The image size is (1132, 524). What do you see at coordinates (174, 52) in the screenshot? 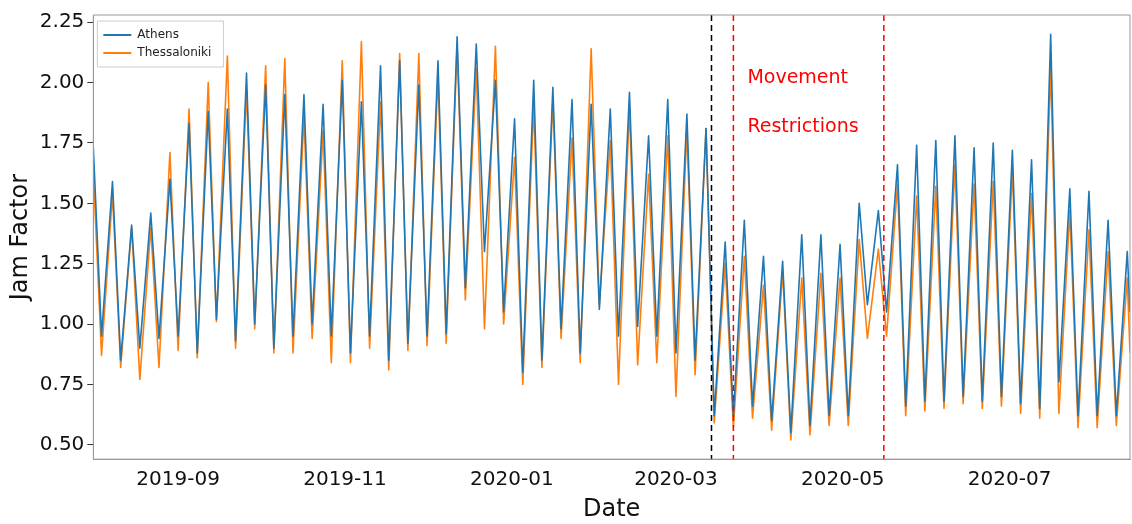
I see `legend-label: Thessaloniki` at bounding box center [174, 52].